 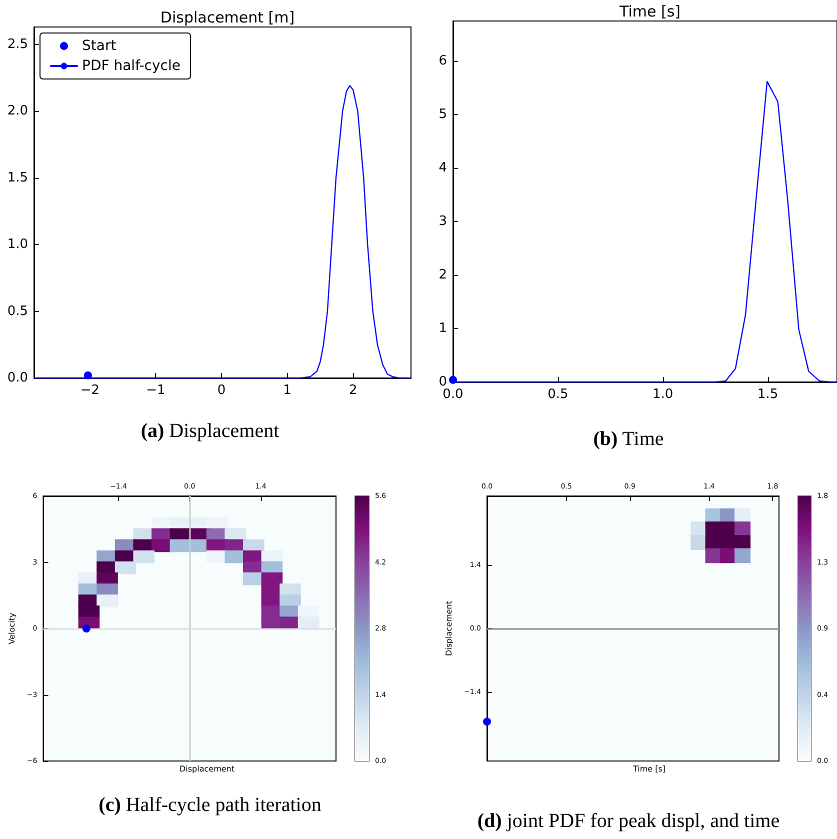 I want to click on y-tick-label: 6, so click(x=442, y=61).